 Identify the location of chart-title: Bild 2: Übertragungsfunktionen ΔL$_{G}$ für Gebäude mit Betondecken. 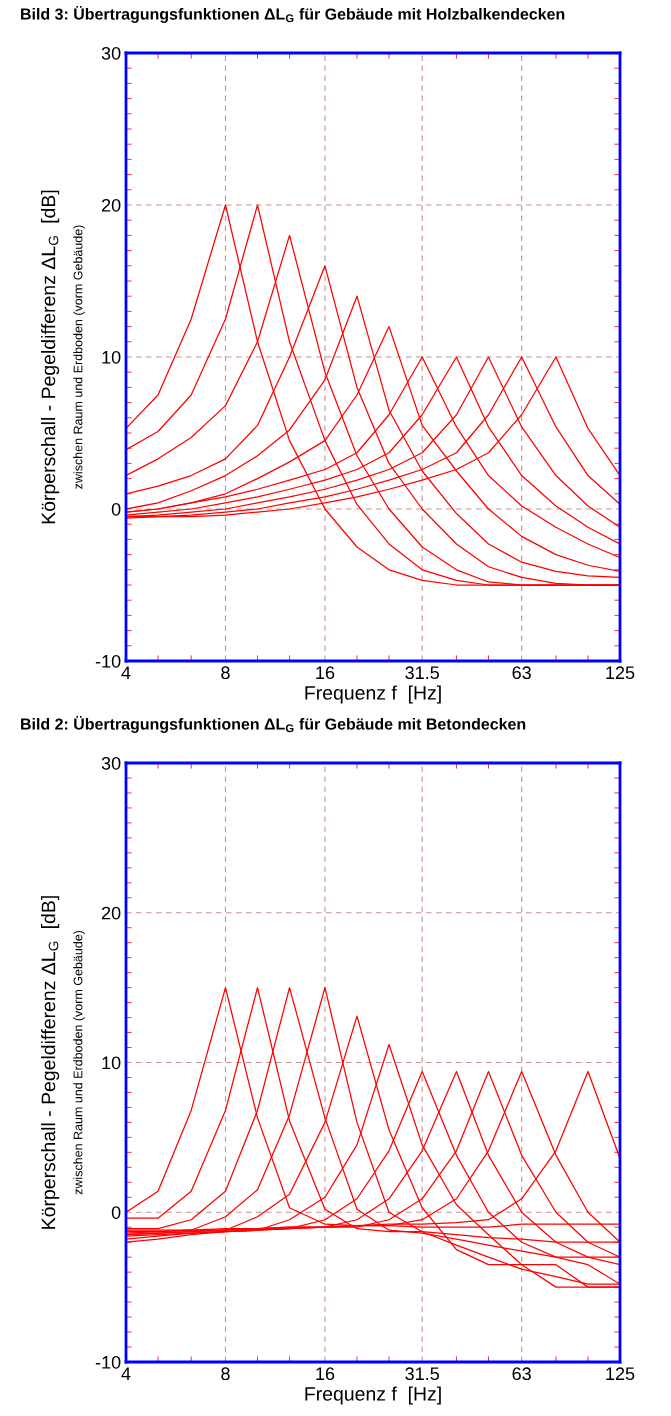
(273, 724).